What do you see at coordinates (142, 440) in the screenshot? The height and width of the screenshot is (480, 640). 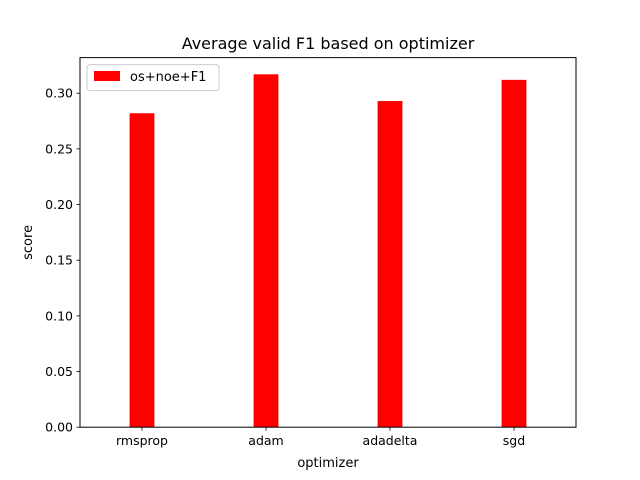 I see `x-tick-label: rmsprop` at bounding box center [142, 440].